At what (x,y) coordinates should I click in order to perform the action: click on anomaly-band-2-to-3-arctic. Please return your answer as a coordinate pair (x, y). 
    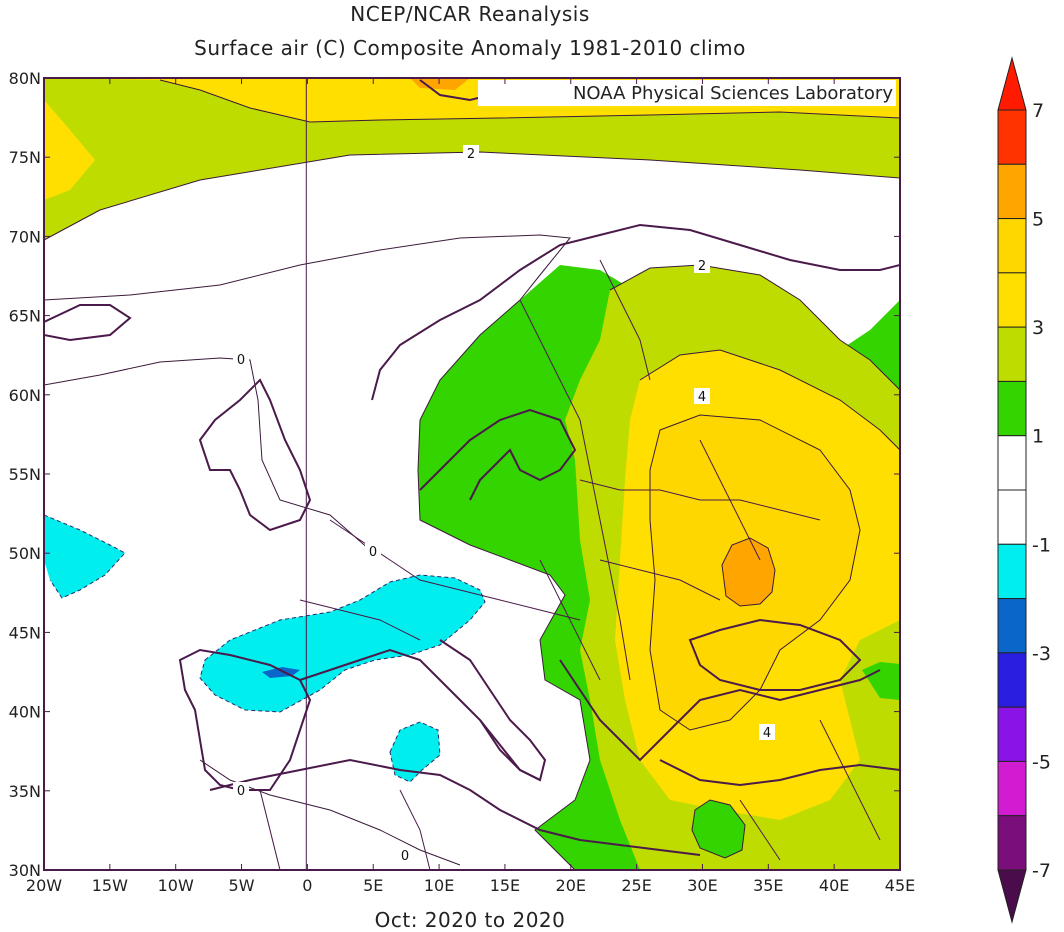
    Looking at the image, I should click on (472, 159).